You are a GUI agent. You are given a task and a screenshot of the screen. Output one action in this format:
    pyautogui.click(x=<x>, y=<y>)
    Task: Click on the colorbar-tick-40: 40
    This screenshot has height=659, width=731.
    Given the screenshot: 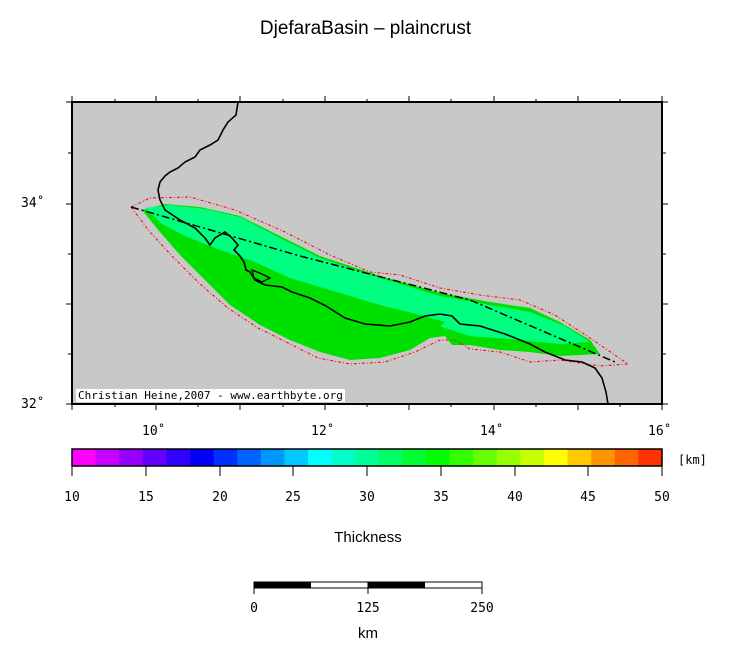 What is the action you would take?
    pyautogui.click(x=515, y=497)
    